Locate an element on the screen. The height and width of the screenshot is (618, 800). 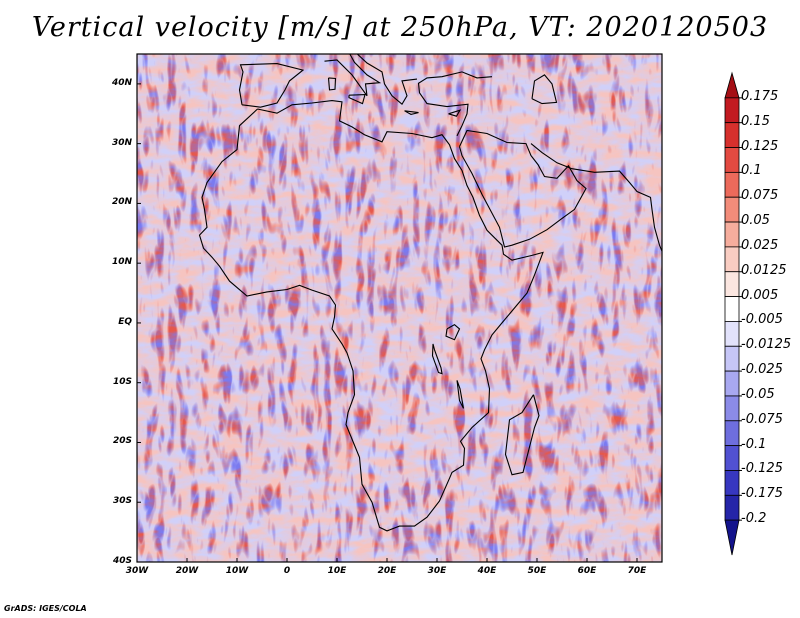
lon-tick-label: 60E is located at coordinates (587, 571).